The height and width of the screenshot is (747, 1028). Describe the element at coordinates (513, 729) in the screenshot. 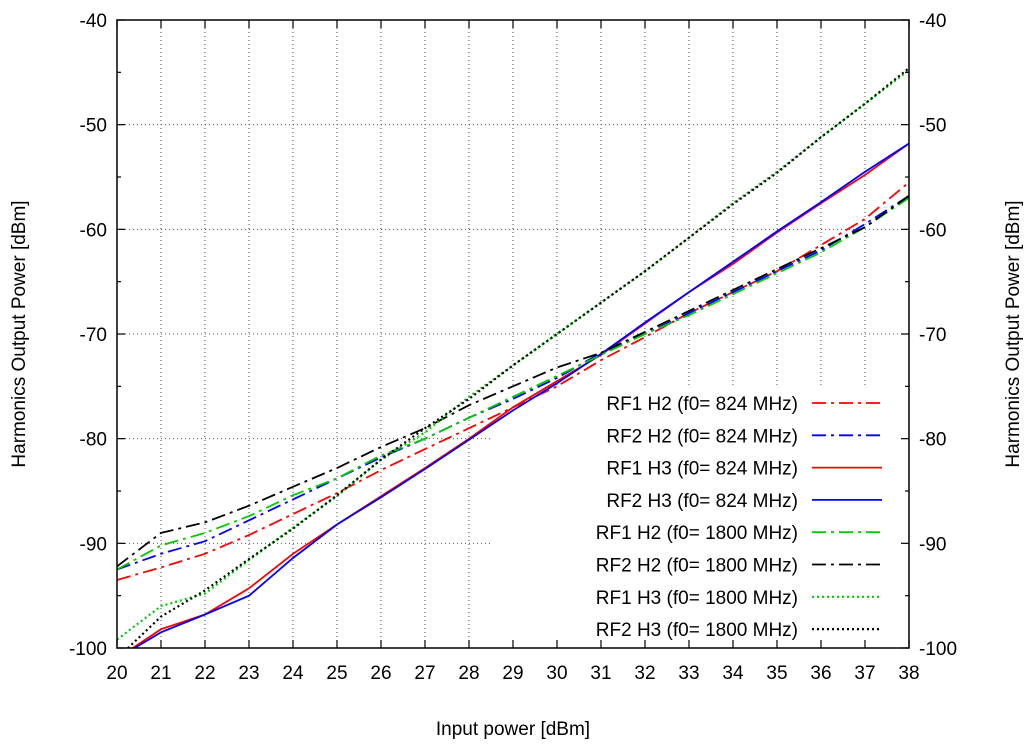

I see `x-axis-title: Input power [dBm]` at that location.